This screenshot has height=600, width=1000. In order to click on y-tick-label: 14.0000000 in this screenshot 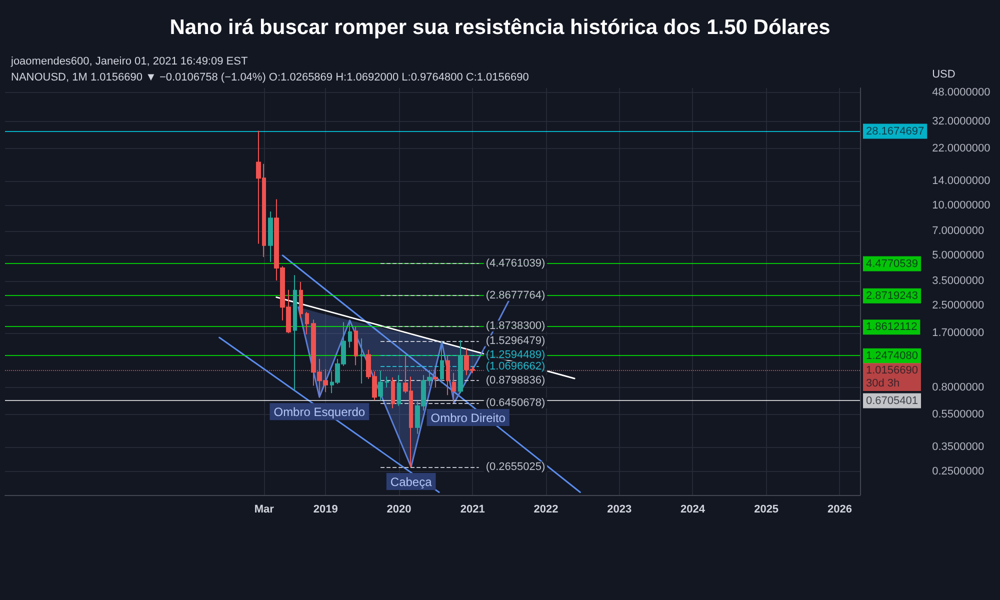, I will do `click(961, 181)`.